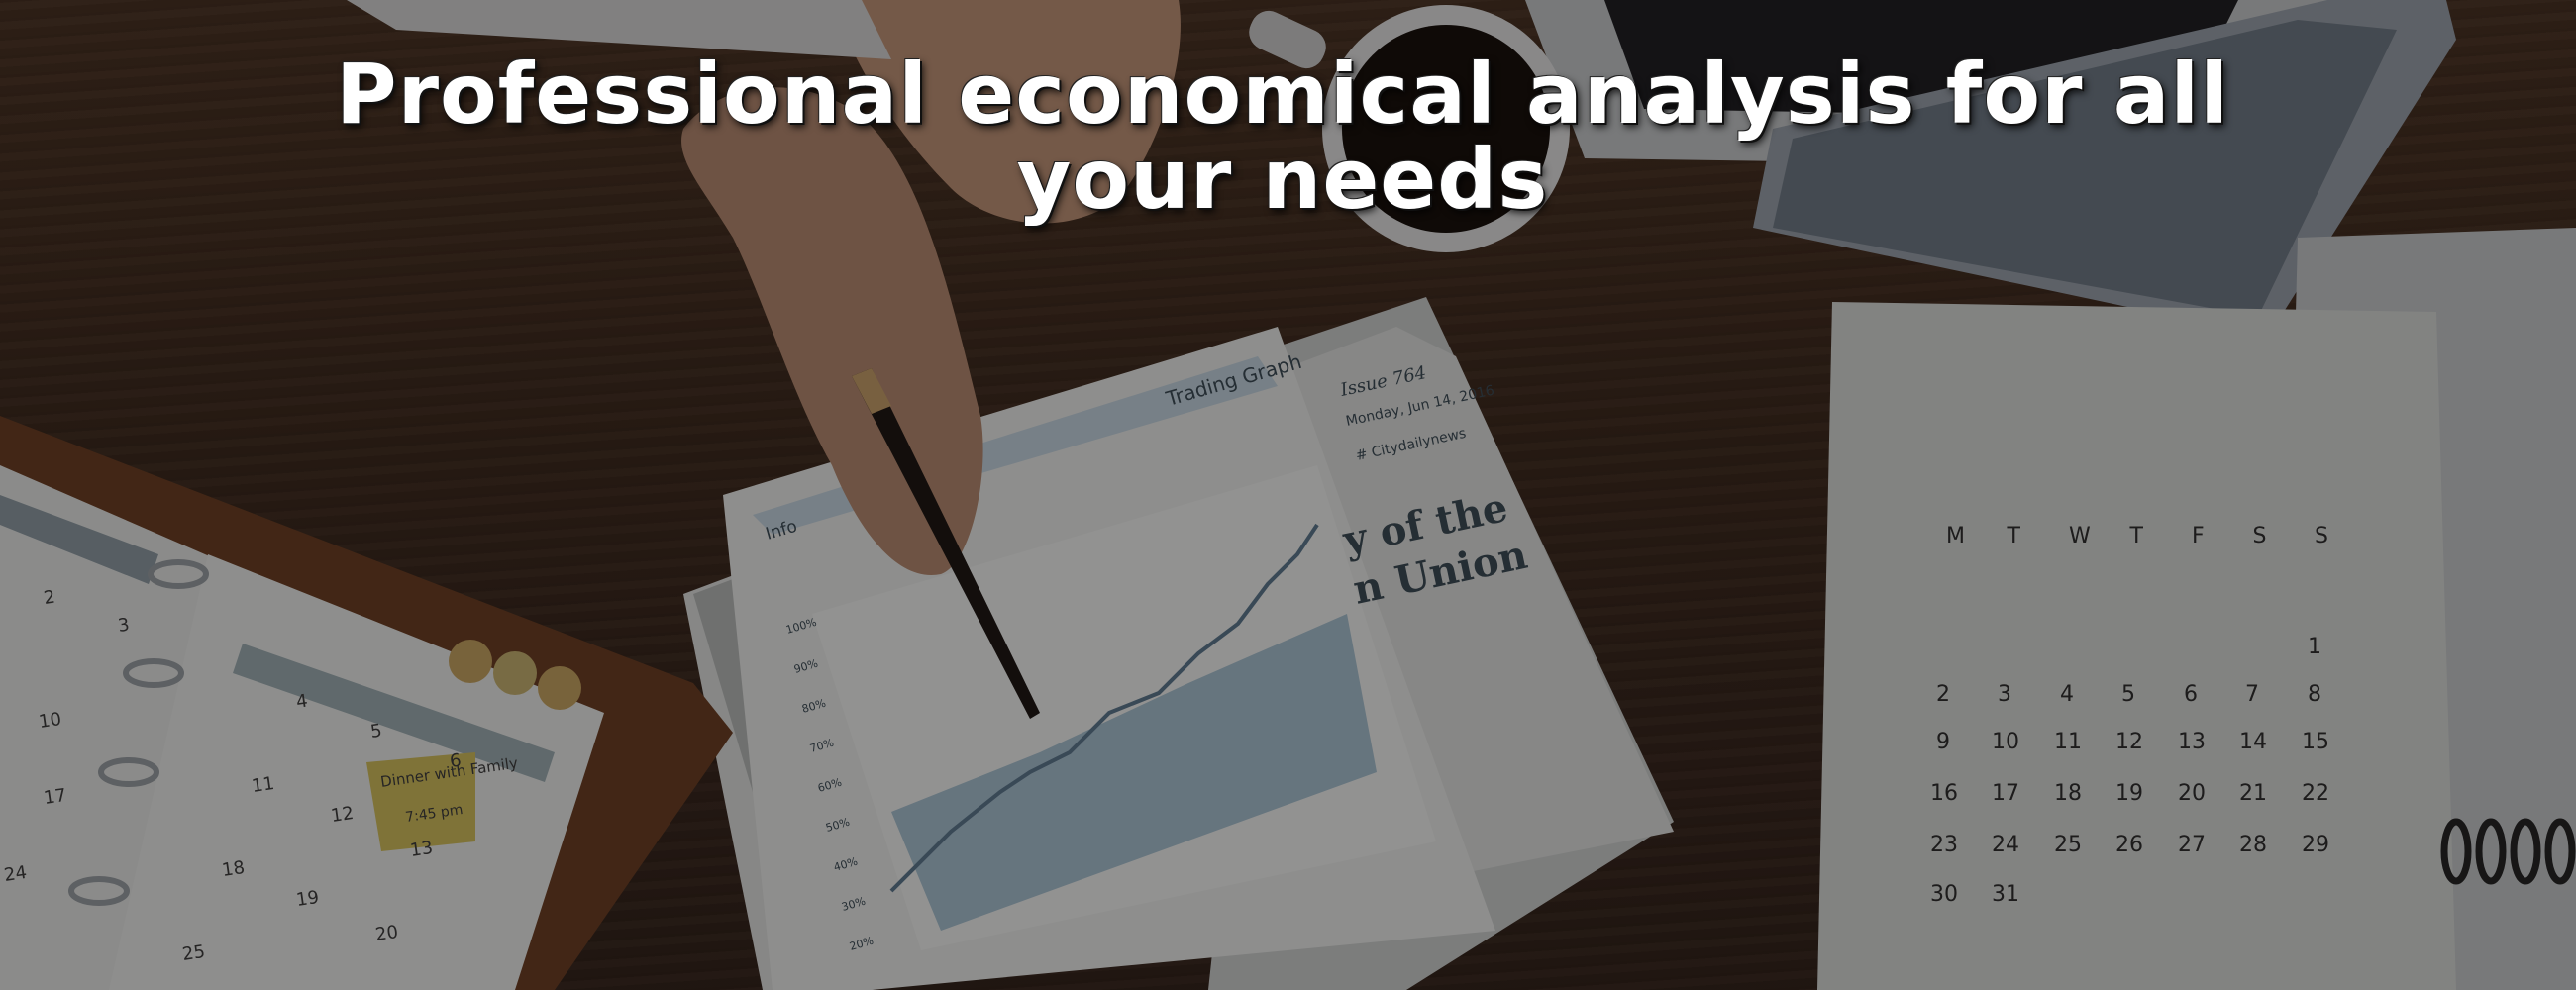 The width and height of the screenshot is (2576, 990). I want to click on calendar-weekday: F, so click(2198, 536).